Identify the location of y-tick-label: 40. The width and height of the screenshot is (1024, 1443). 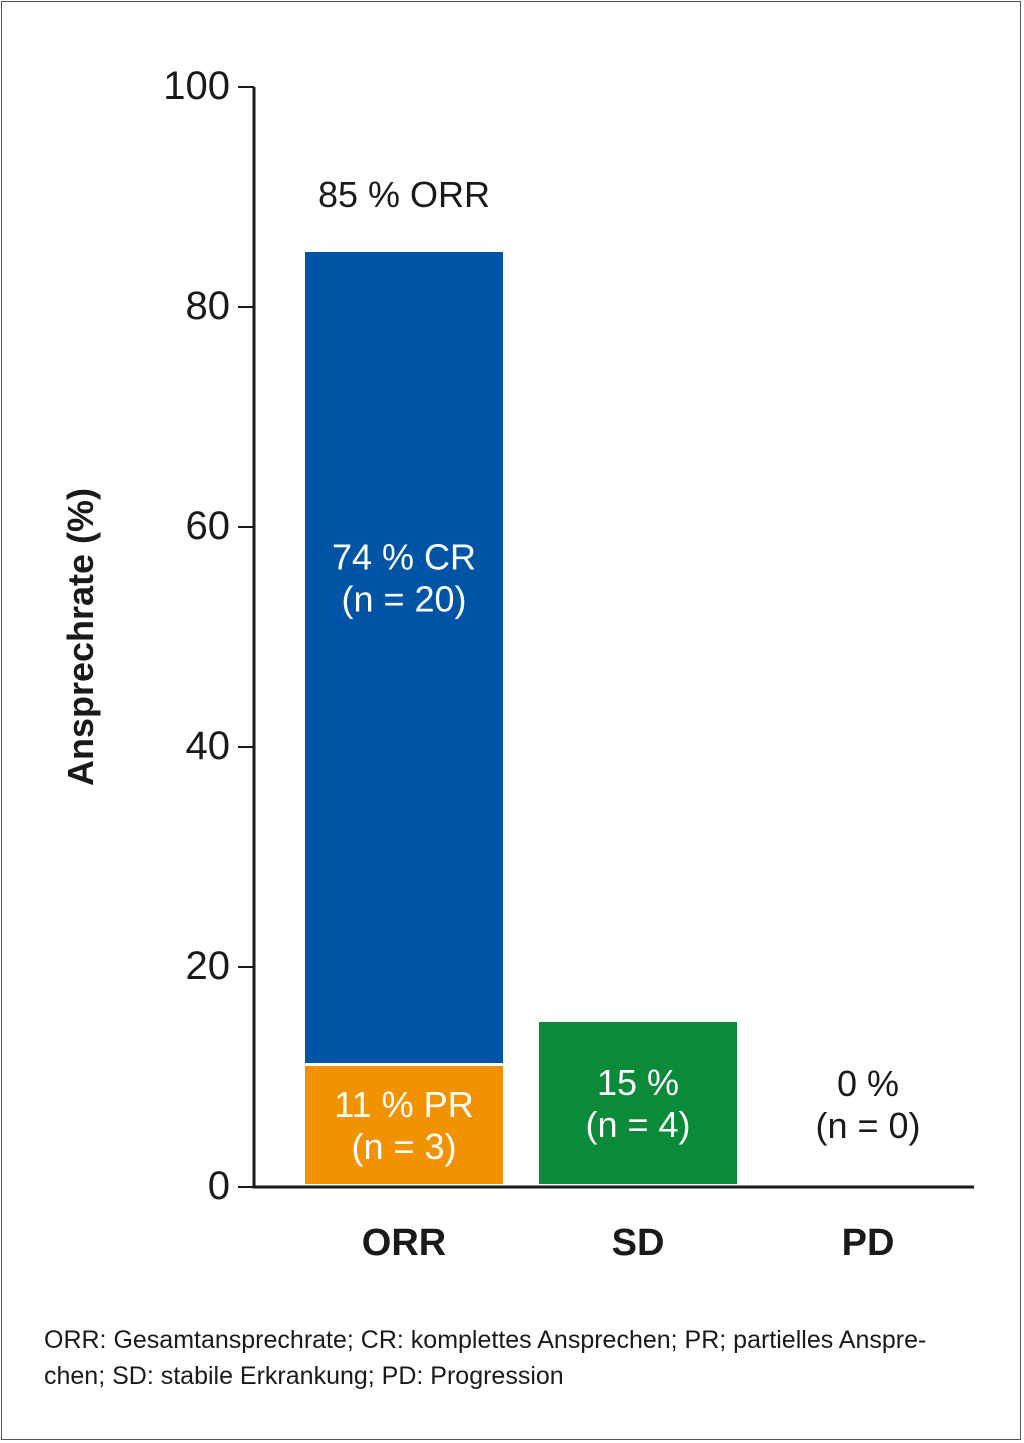
(208, 746).